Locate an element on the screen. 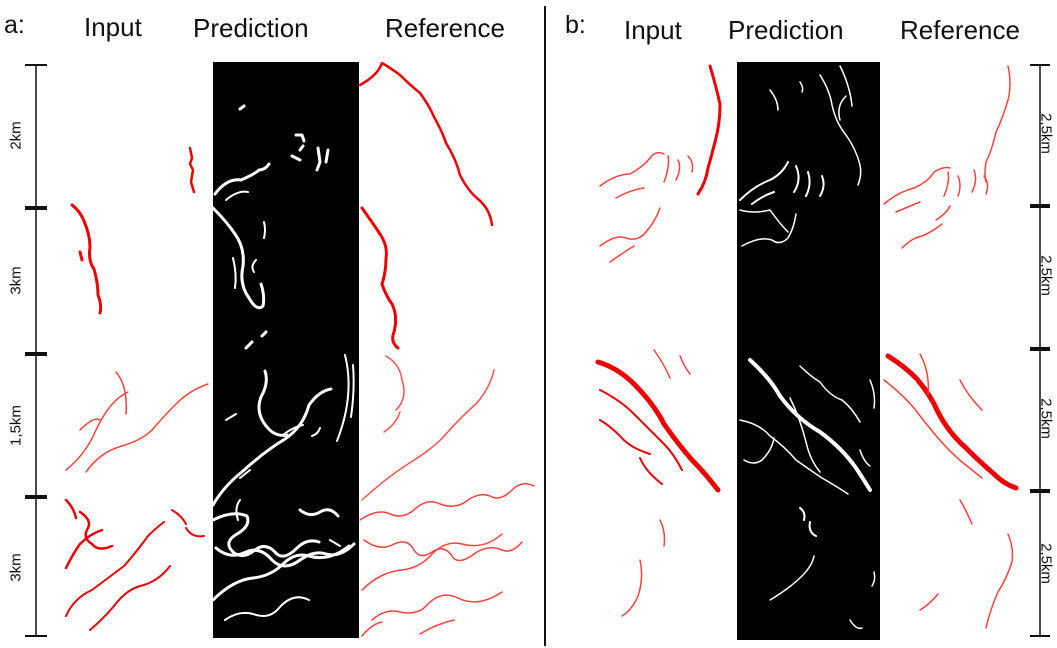 The height and width of the screenshot is (648, 1057). panel-a-prediction-lines is located at coordinates (283, 362).